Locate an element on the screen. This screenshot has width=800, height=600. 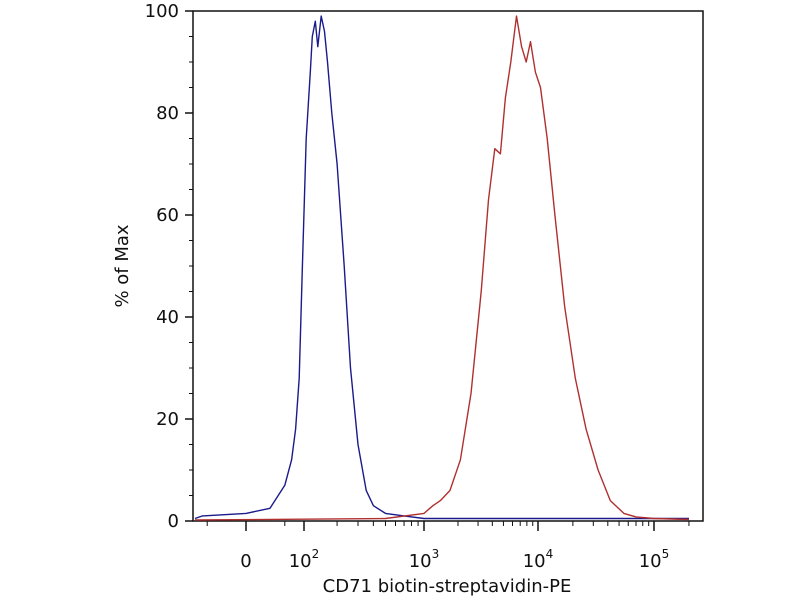
y-tick-label: 60 is located at coordinates (167, 215).